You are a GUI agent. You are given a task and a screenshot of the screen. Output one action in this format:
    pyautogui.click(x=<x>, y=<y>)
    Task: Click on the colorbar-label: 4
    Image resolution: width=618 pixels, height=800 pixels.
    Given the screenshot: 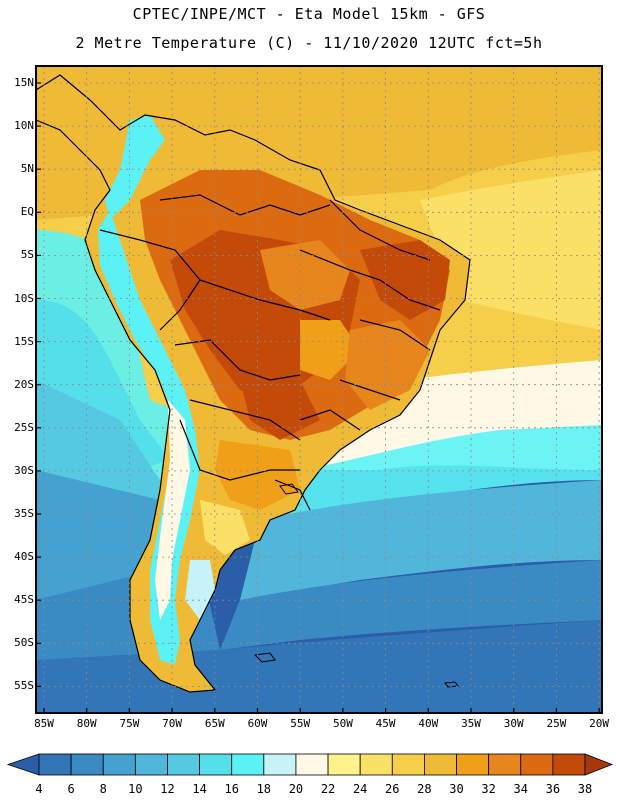 What is the action you would take?
    pyautogui.click(x=39, y=789)
    